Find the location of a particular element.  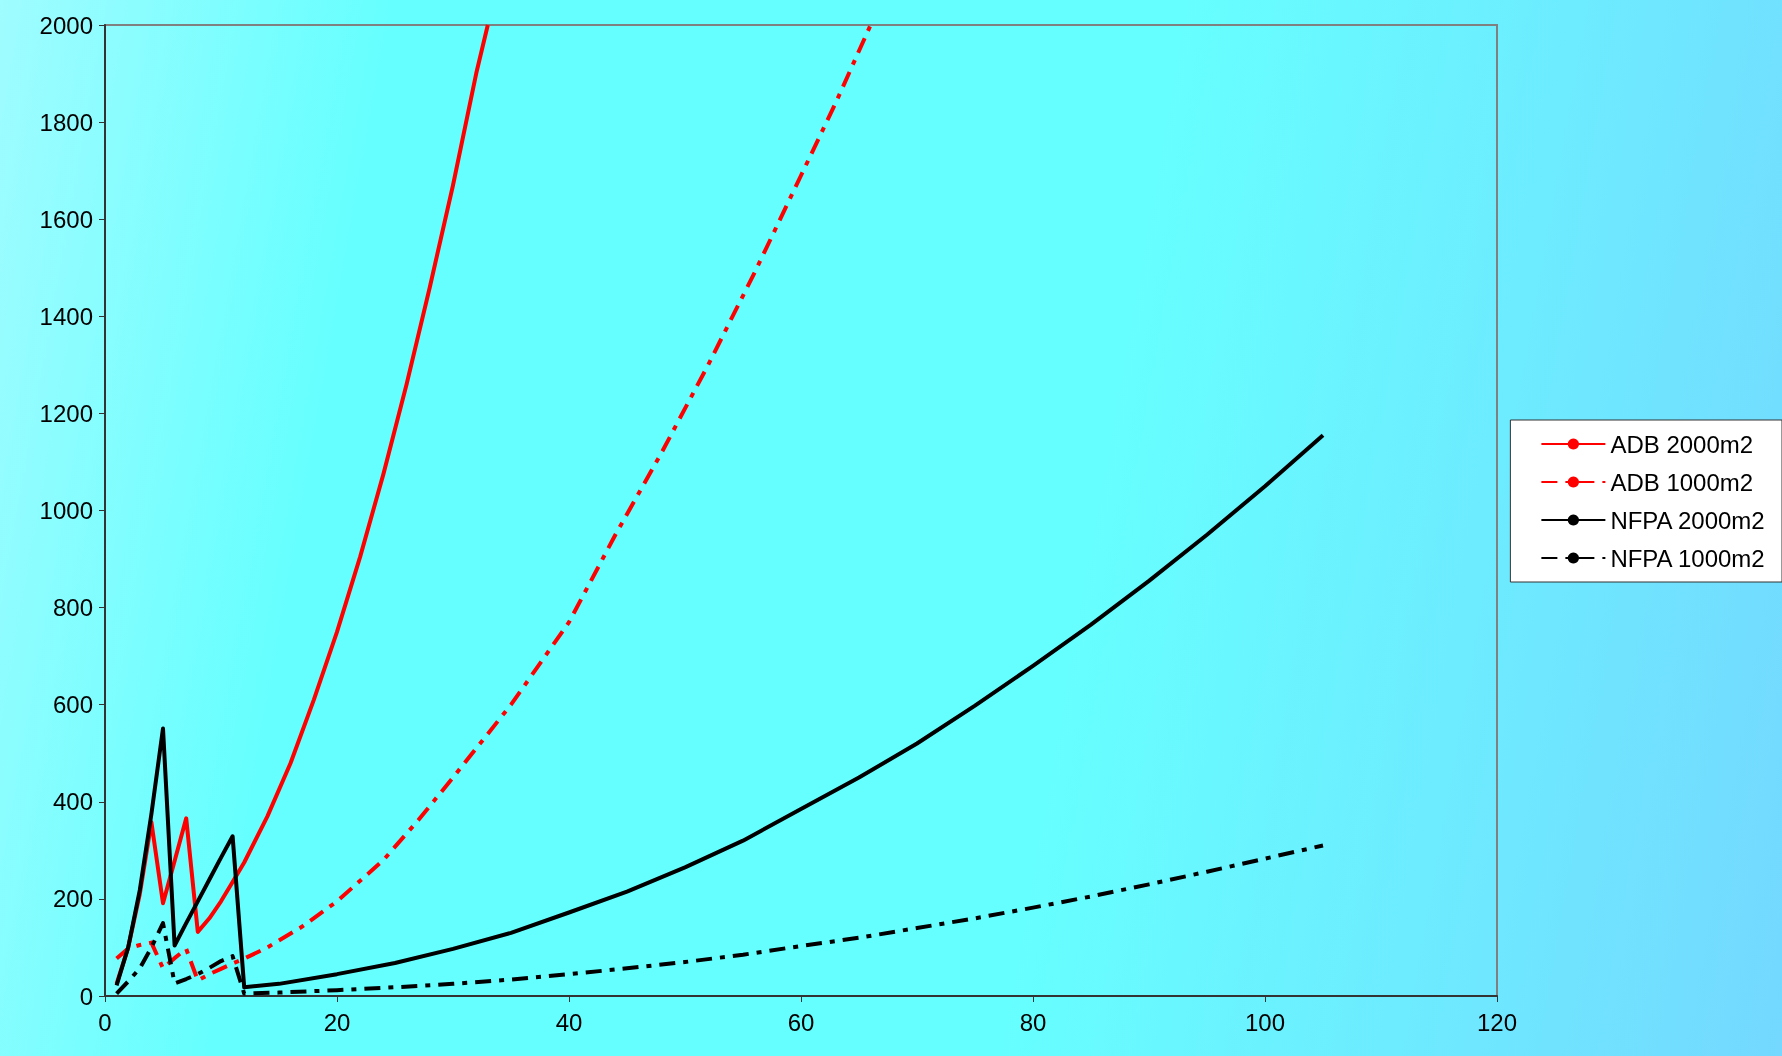

y-tick-label: 2000 is located at coordinates (66, 25).